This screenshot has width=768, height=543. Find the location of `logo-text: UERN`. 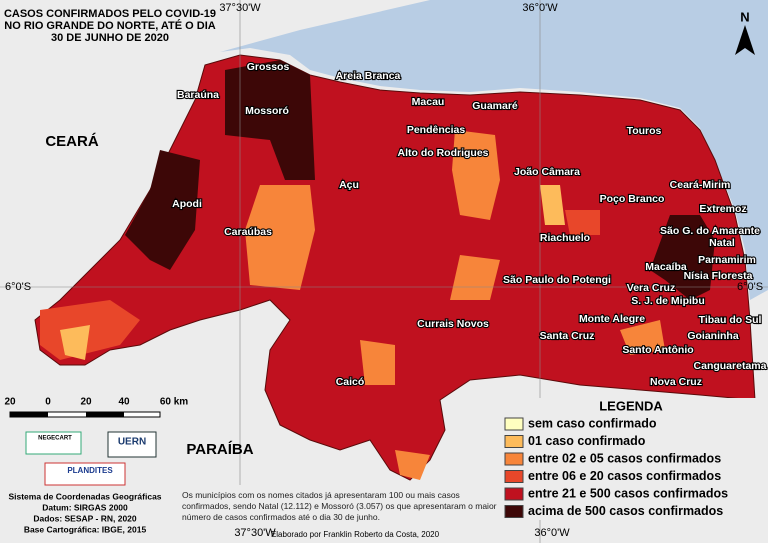

logo-text: UERN is located at coordinates (132, 442).